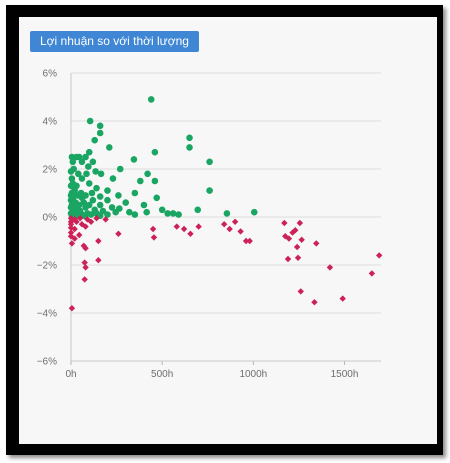 The width and height of the screenshot is (450, 463). What do you see at coordinates (50, 122) in the screenshot?
I see `y-tick-label: 4%` at bounding box center [50, 122].